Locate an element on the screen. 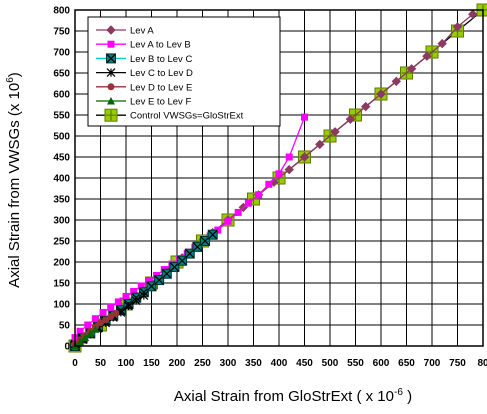 The width and height of the screenshot is (487, 414). x-tick-label: 450 is located at coordinates (304, 363).